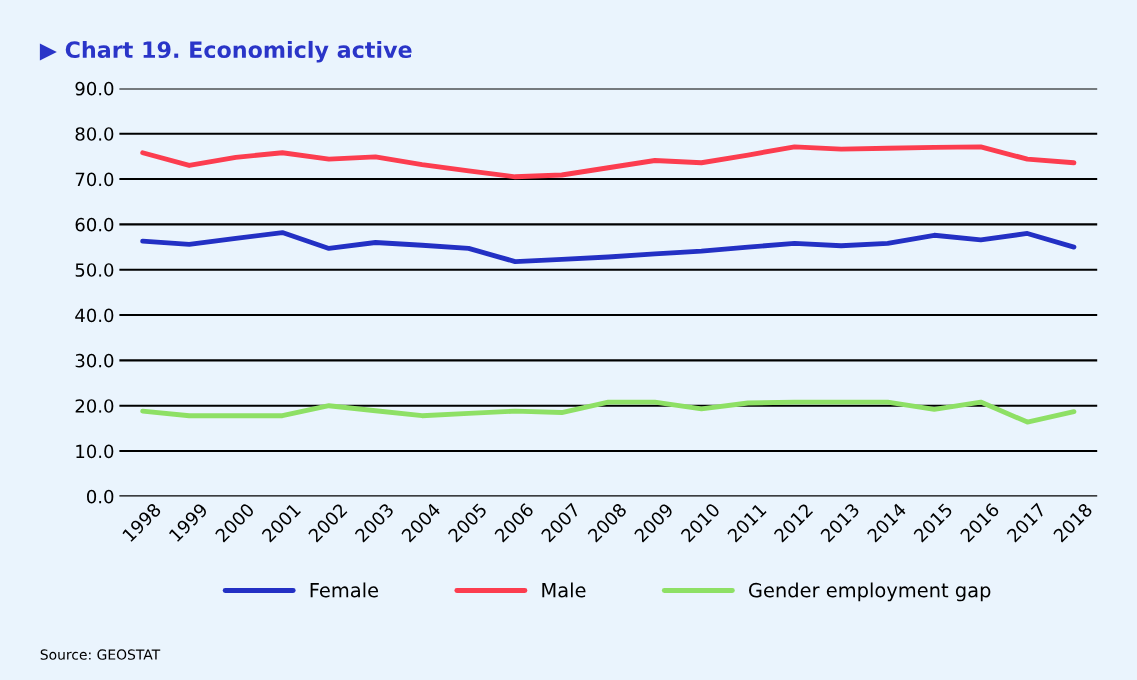 The height and width of the screenshot is (680, 1137). I want to click on y-tick-label: 40.0, so click(94, 315).